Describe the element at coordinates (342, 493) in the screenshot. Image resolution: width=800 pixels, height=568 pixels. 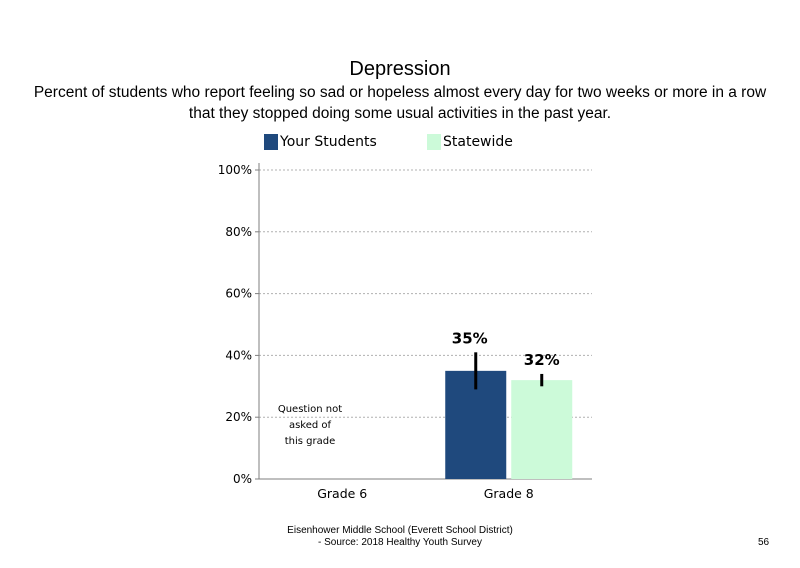
I see `x-tick-label-grade-6: Grade 6` at that location.